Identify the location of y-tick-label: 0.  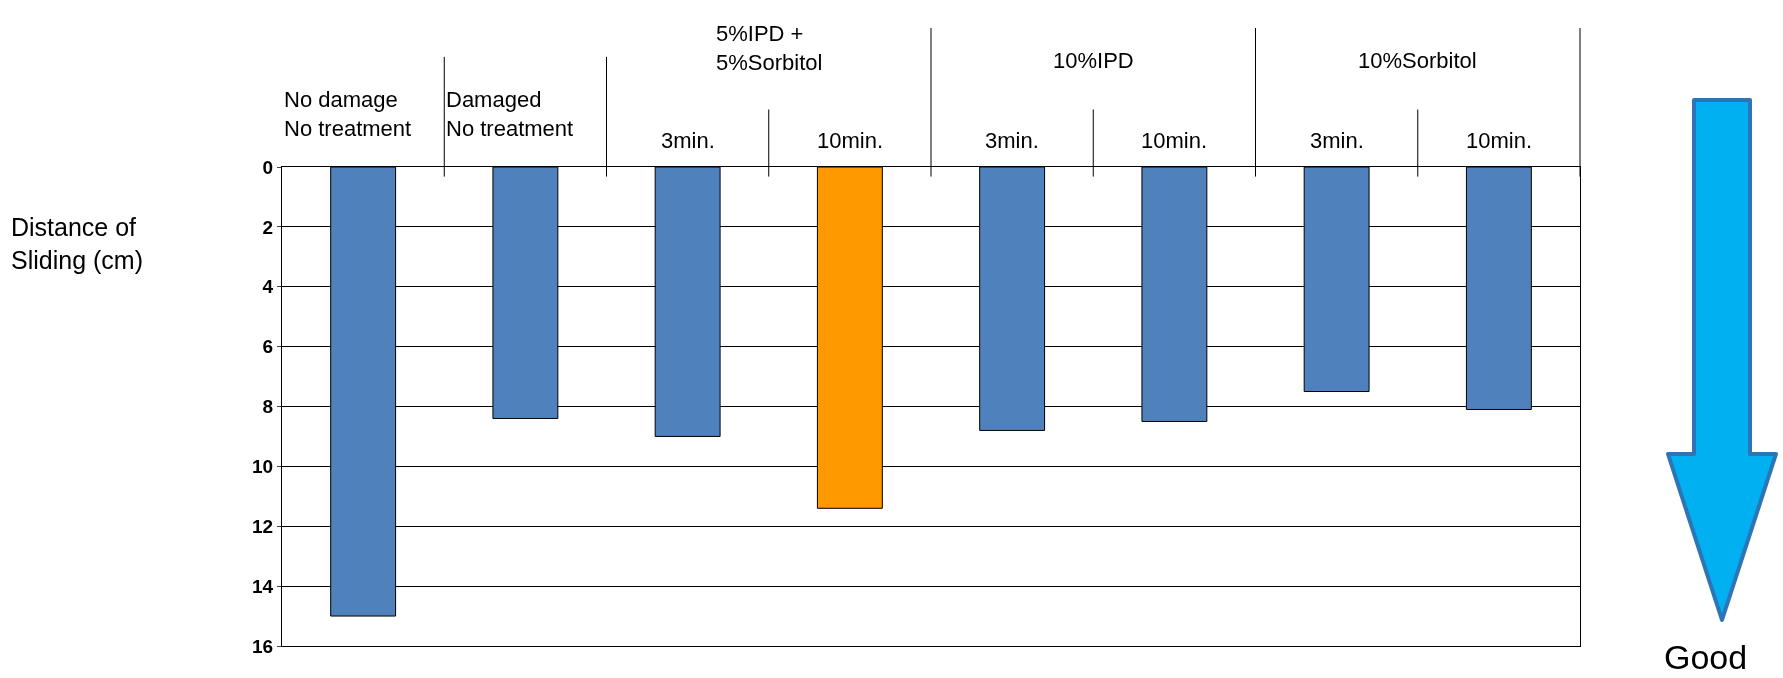
(268, 167).